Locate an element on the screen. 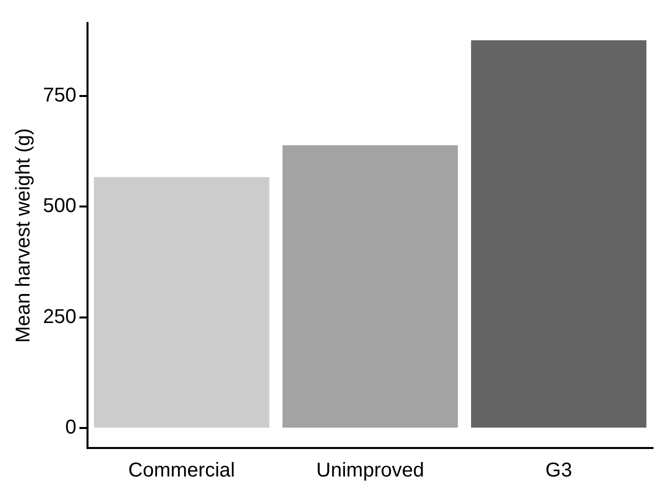 Image resolution: width=666 pixels, height=494 pixels. y-tick-label: 0 is located at coordinates (70, 427).